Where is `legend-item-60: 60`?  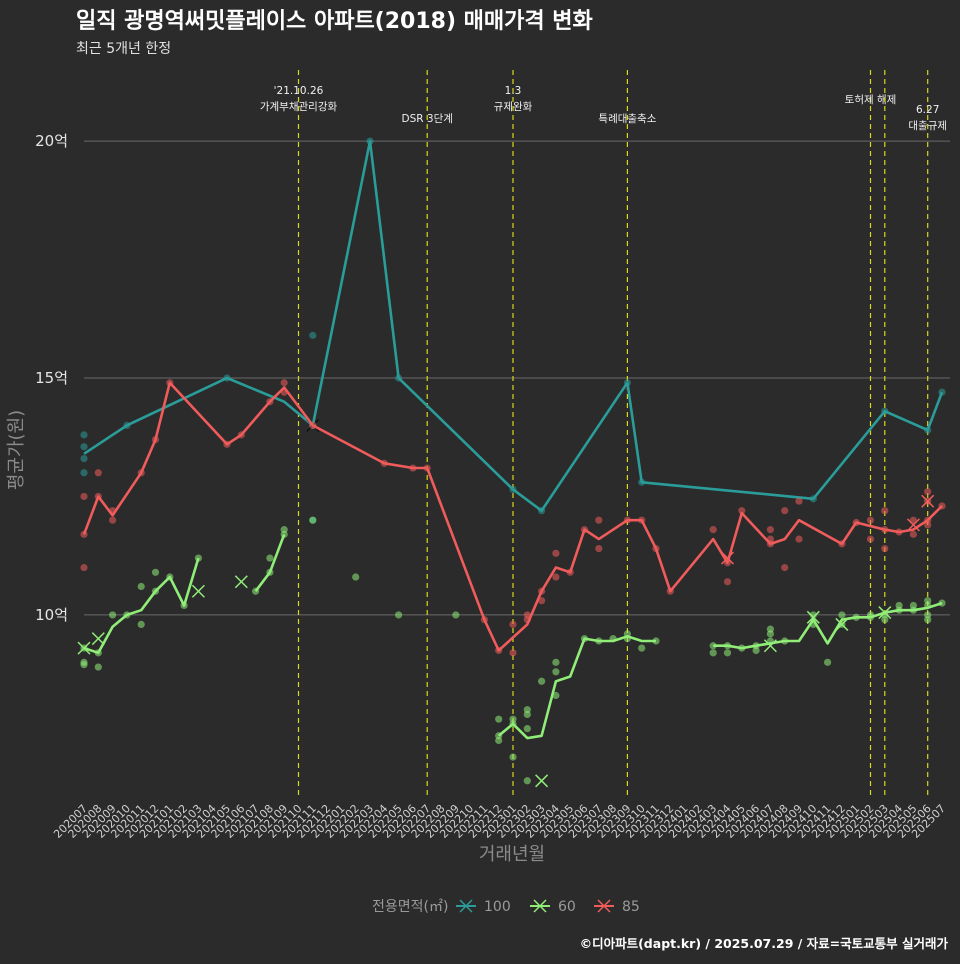 legend-item-60: 60 is located at coordinates (553, 907).